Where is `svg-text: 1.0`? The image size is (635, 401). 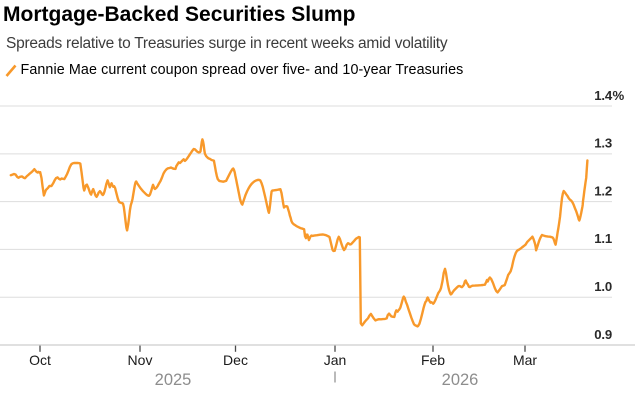 svg-text: 1.0 is located at coordinates (603, 286).